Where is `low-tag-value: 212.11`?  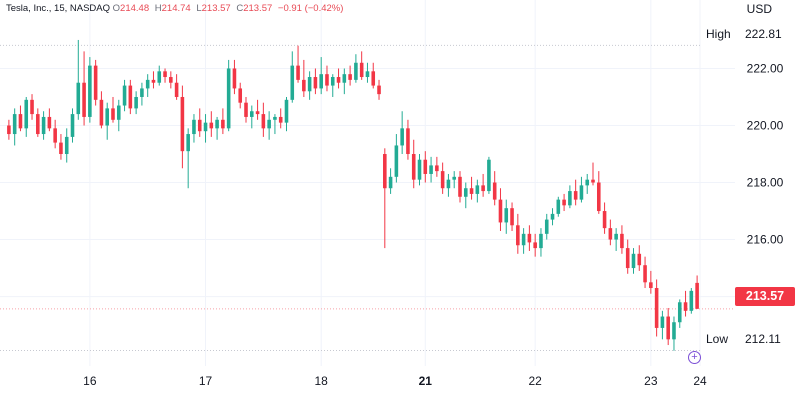
low-tag-value: 212.11 is located at coordinates (770, 339).